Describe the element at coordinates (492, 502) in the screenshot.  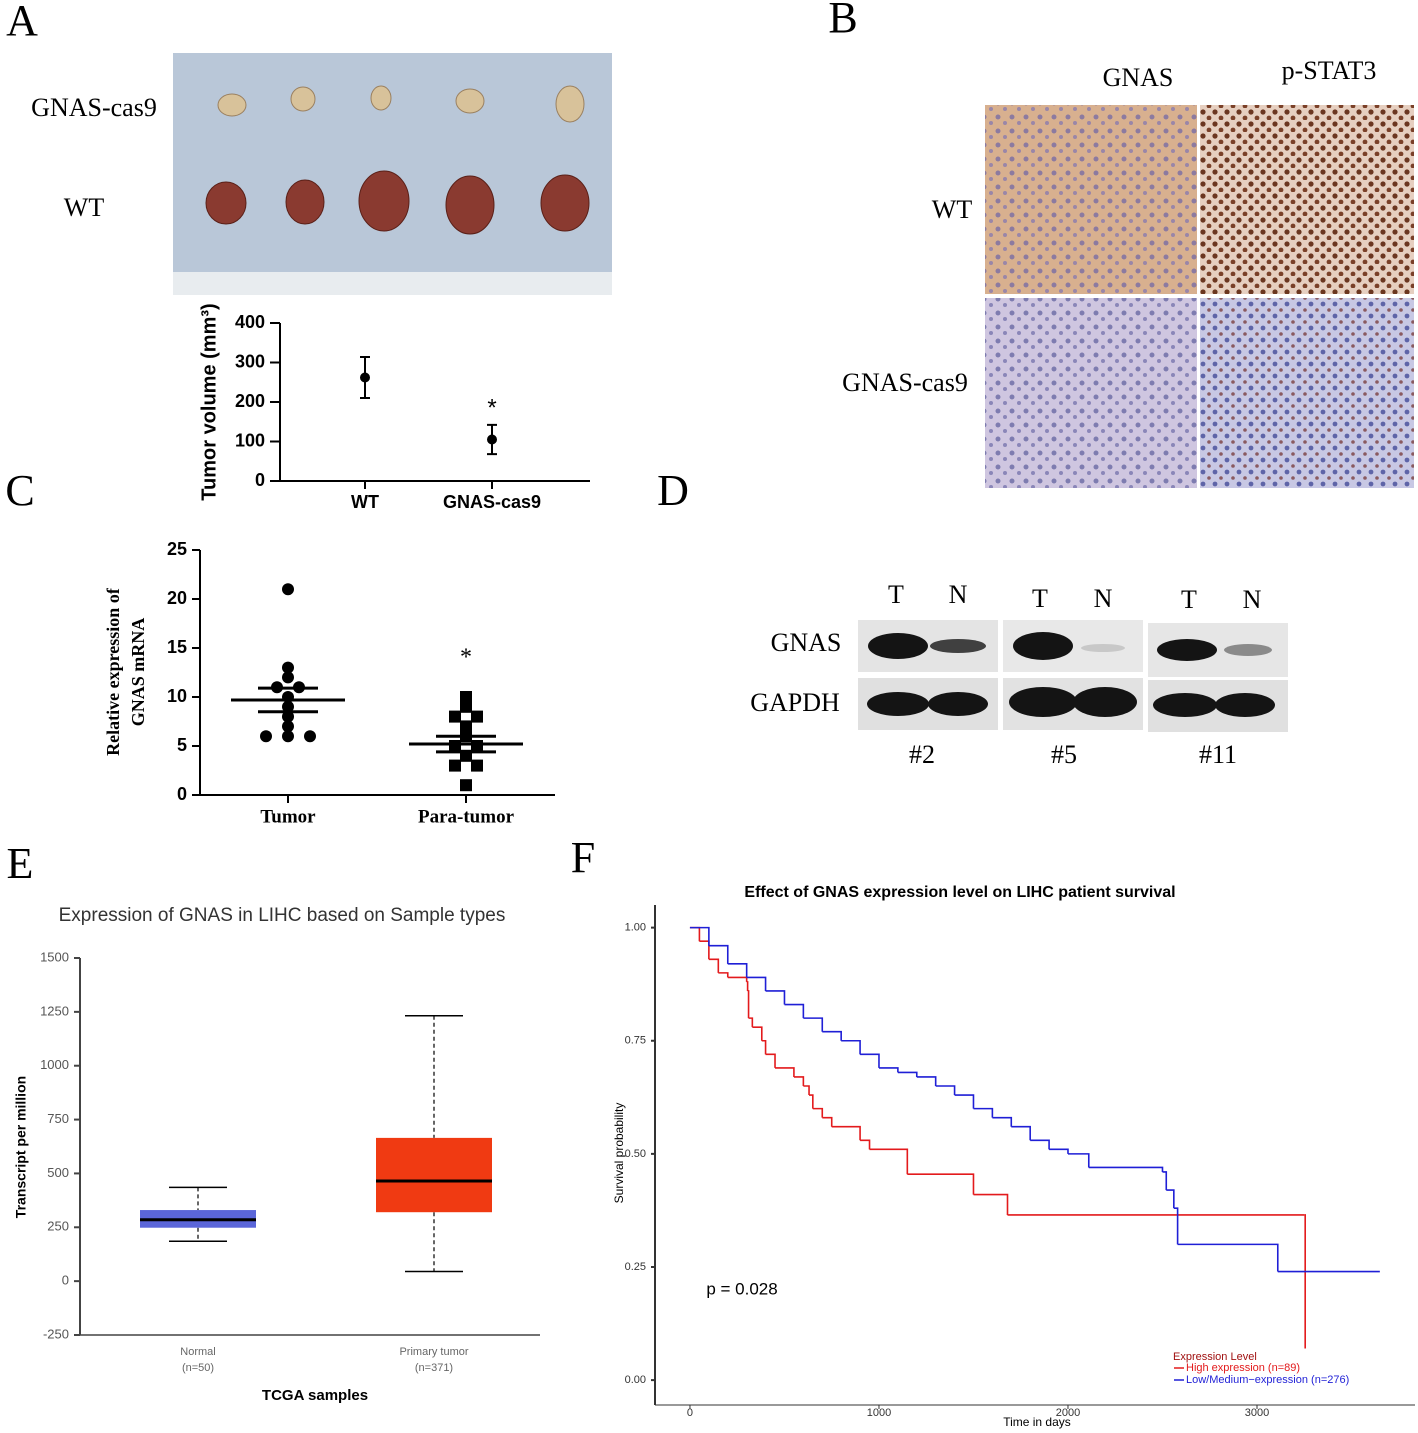
I see `x-tick-label: GNAS-cas9` at that location.